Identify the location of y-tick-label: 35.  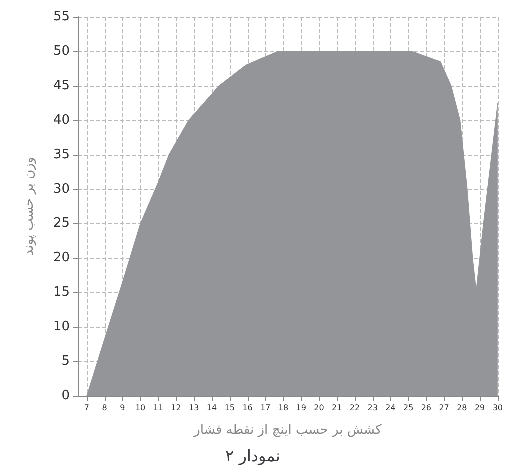
(61, 154).